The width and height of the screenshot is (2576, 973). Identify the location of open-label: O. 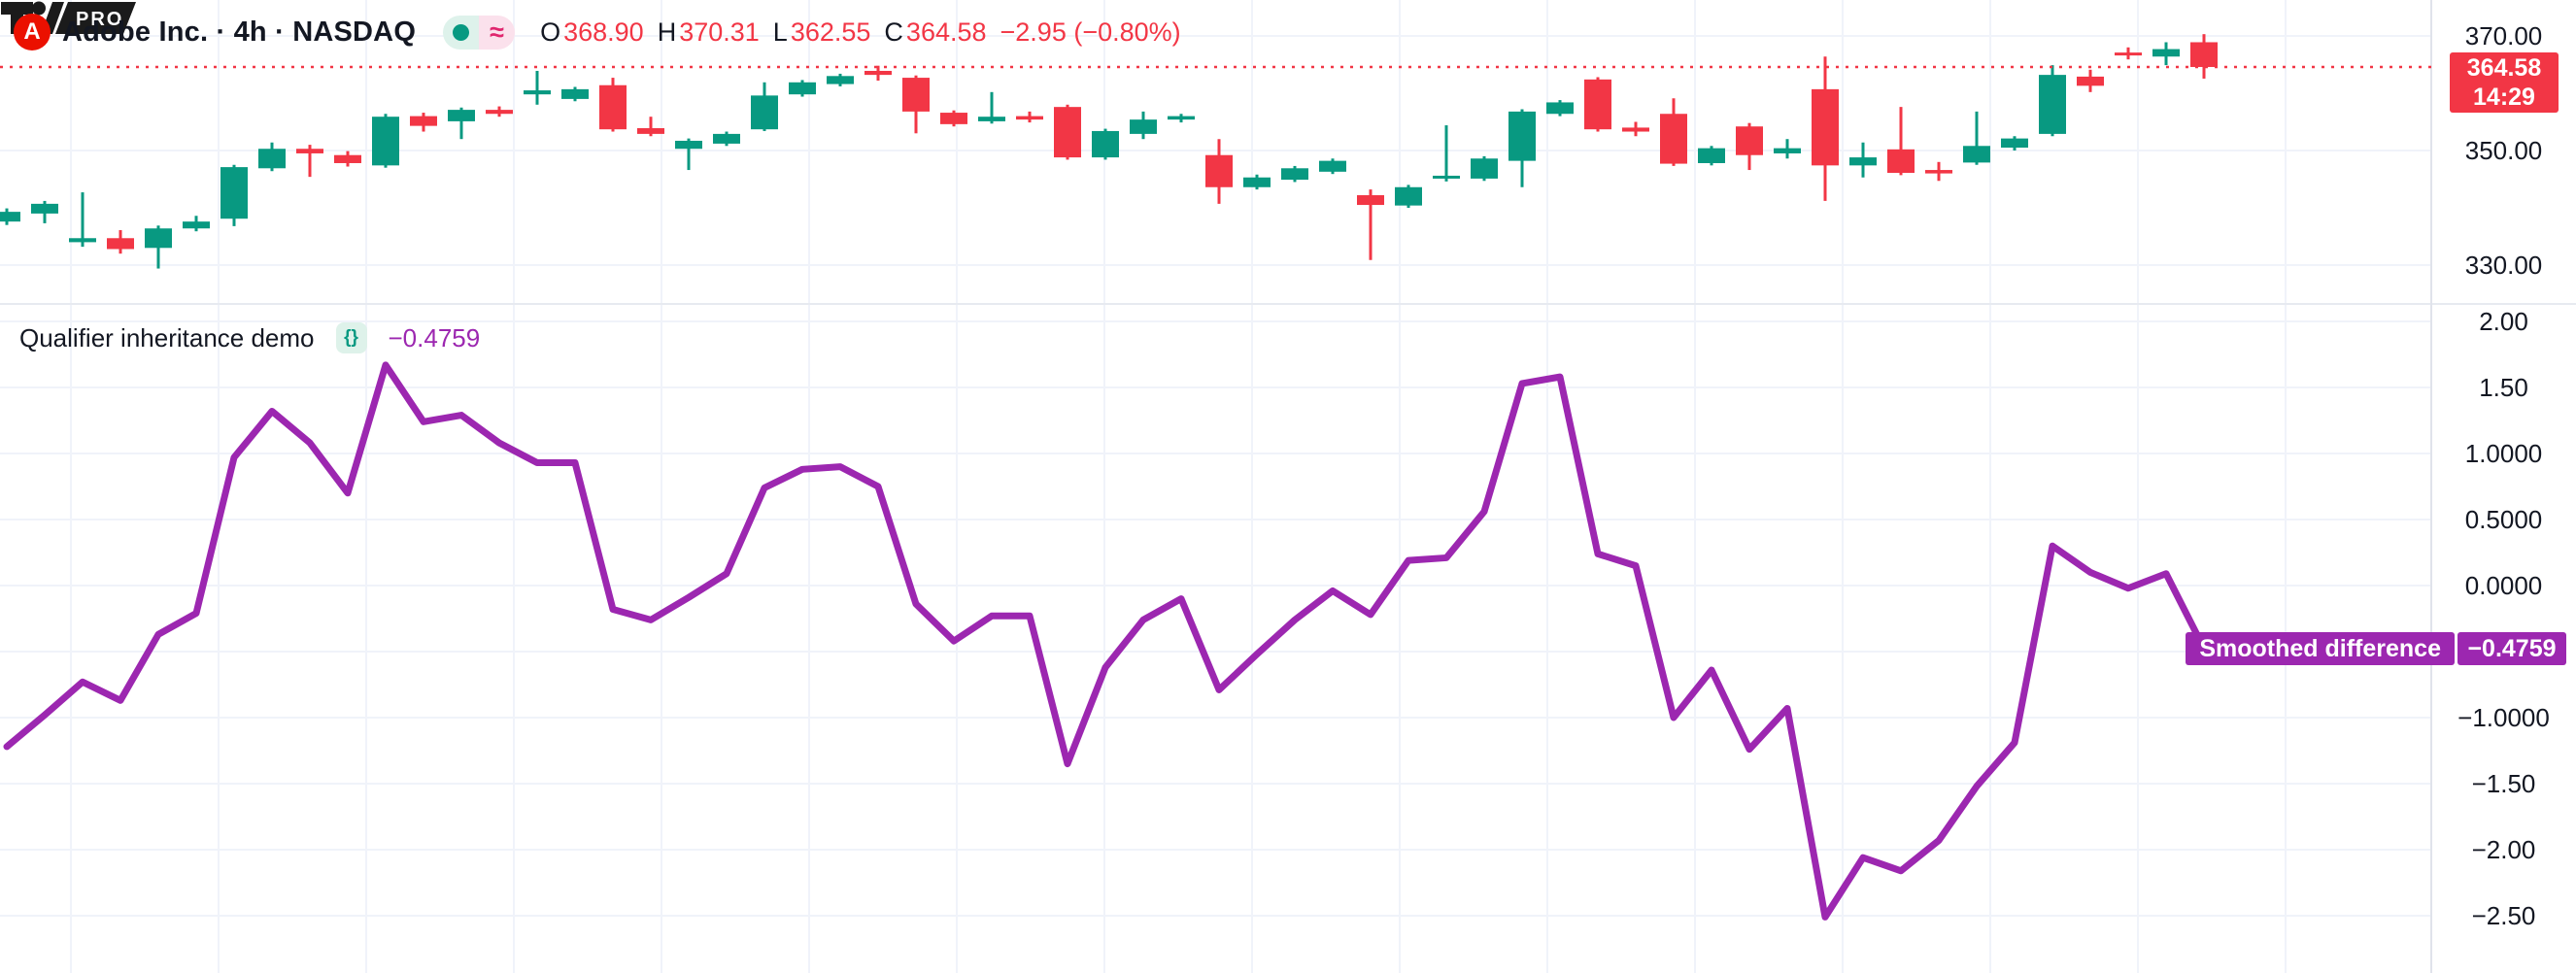
(550, 32).